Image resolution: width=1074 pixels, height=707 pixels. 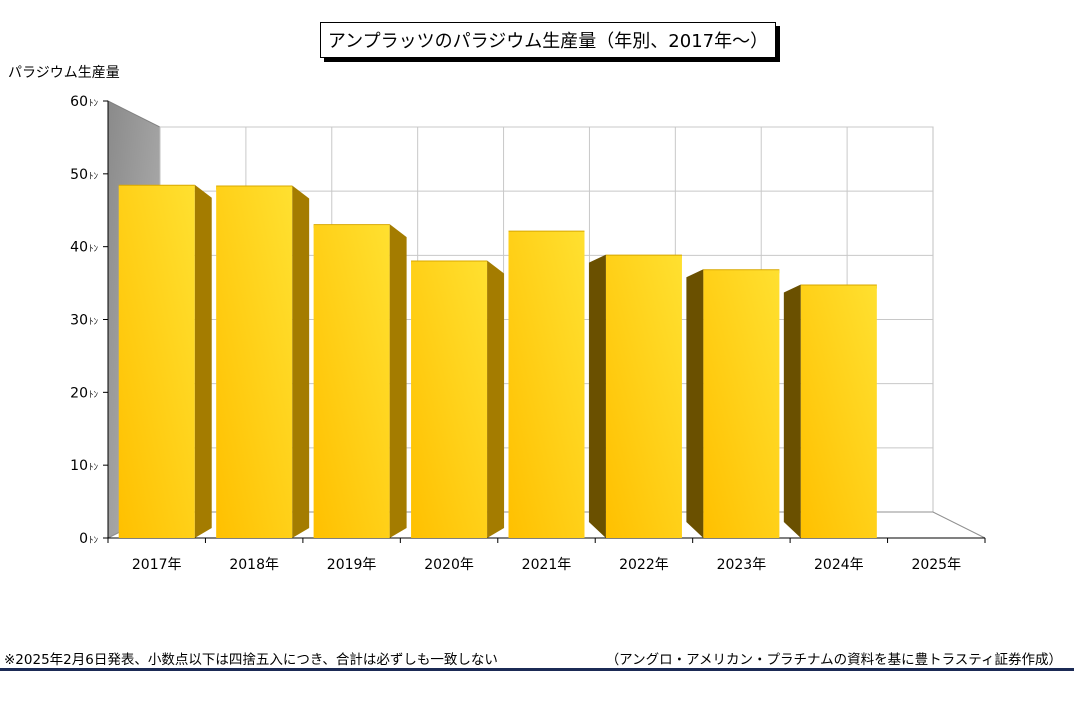 I want to click on bar-2024年, so click(x=830, y=411).